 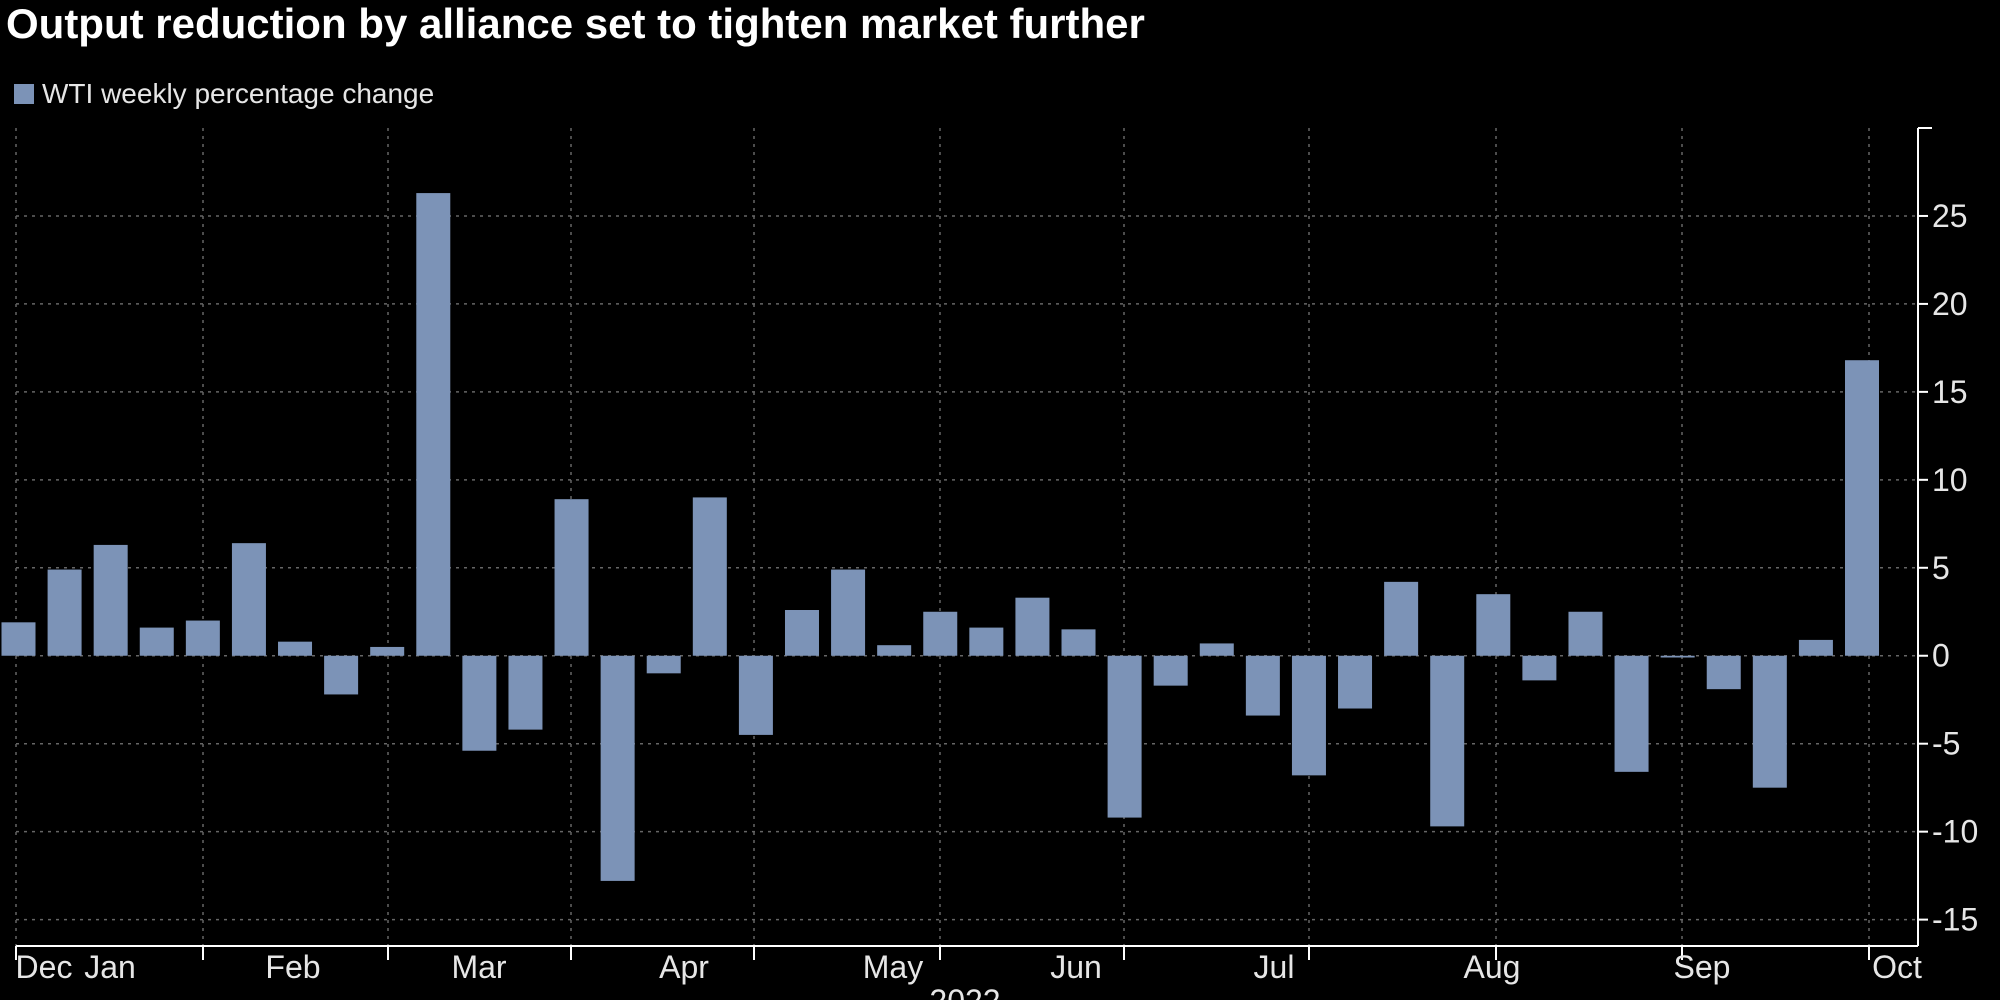 I want to click on x-tick-label: Jan, so click(x=110, y=967).